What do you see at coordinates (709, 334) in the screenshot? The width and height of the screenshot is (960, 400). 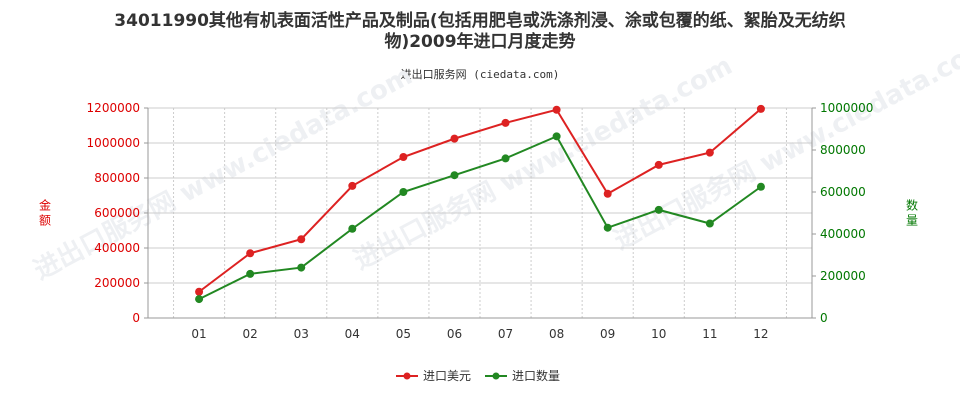 I see `x-axis-tick-label: 11` at bounding box center [709, 334].